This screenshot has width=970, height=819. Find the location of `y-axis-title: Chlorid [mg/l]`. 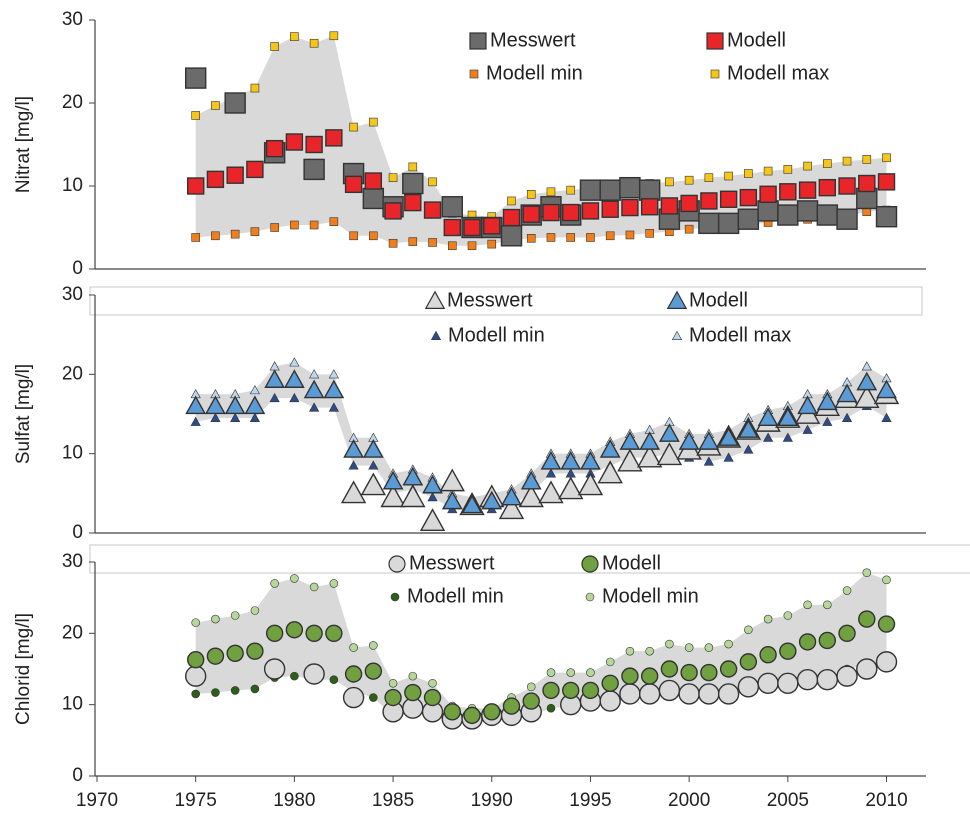

y-axis-title: Chlorid [mg/l] is located at coordinates (23, 669).